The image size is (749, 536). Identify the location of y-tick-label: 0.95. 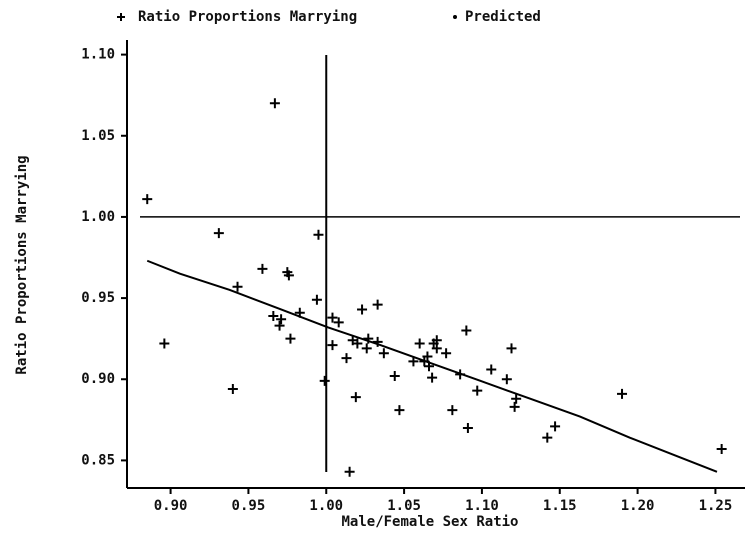
(98, 298).